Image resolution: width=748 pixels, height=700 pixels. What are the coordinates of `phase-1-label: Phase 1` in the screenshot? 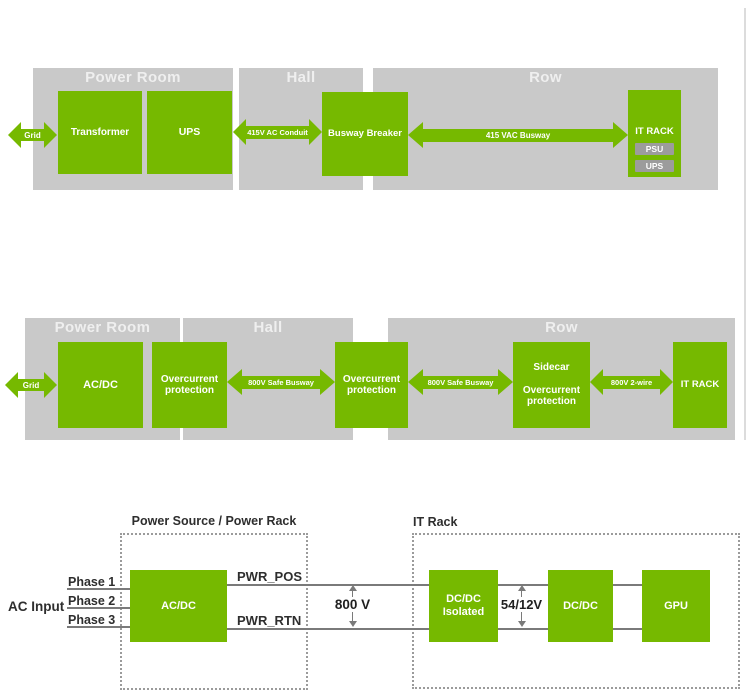 It's located at (92, 582).